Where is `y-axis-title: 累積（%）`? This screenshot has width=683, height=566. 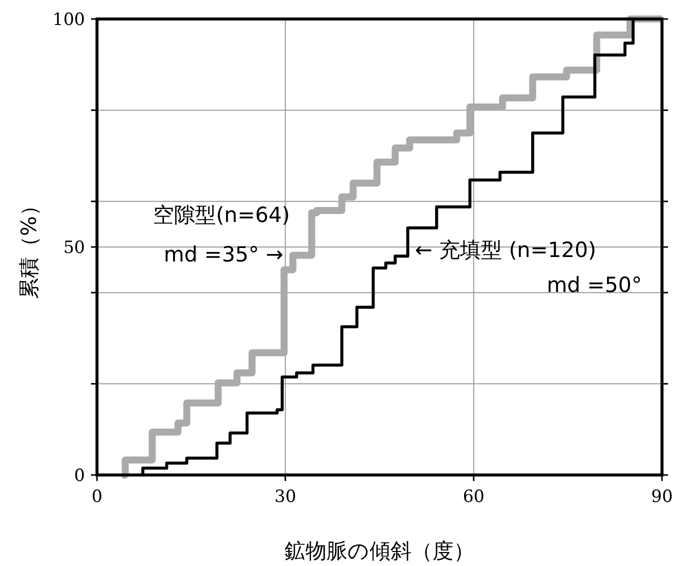
y-axis-title: 累積（%） is located at coordinates (29, 247).